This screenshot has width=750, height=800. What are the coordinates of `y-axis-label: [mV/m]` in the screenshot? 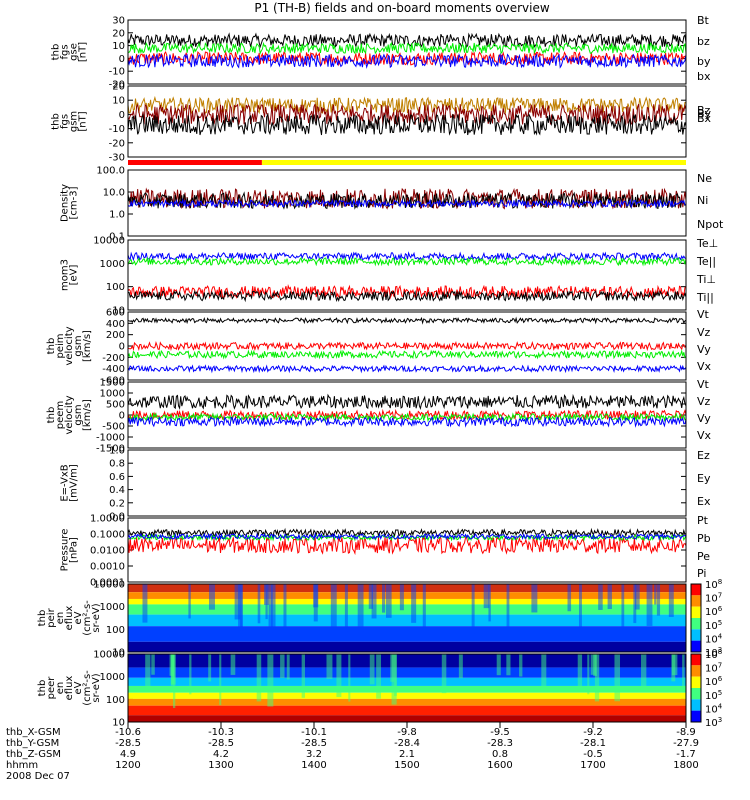 It's located at (74, 483).